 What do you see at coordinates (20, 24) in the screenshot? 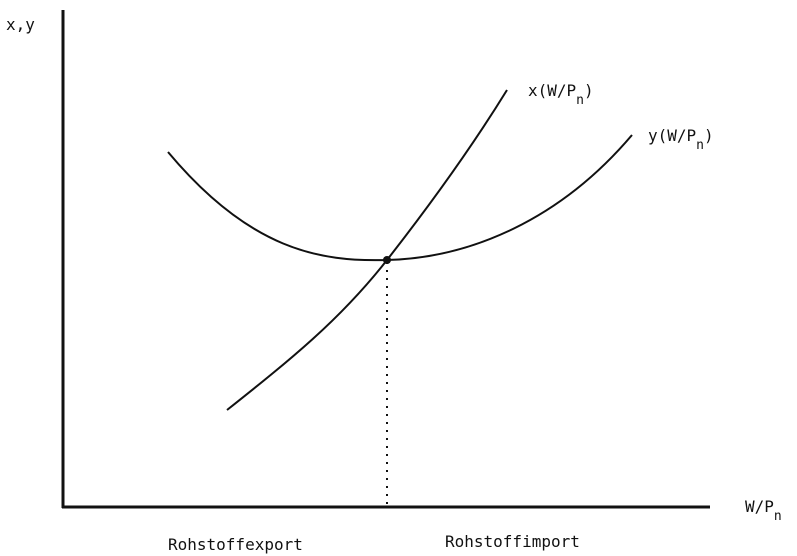
I see `y-axis-label: x,y` at bounding box center [20, 24].